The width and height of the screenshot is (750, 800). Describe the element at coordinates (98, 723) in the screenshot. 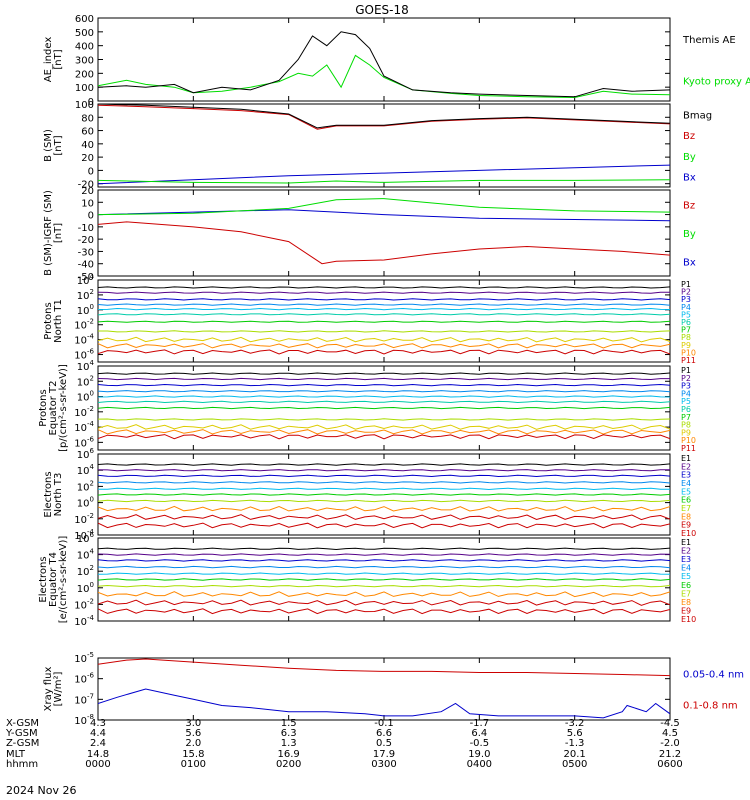

I see `footer-value: 4.3` at that location.